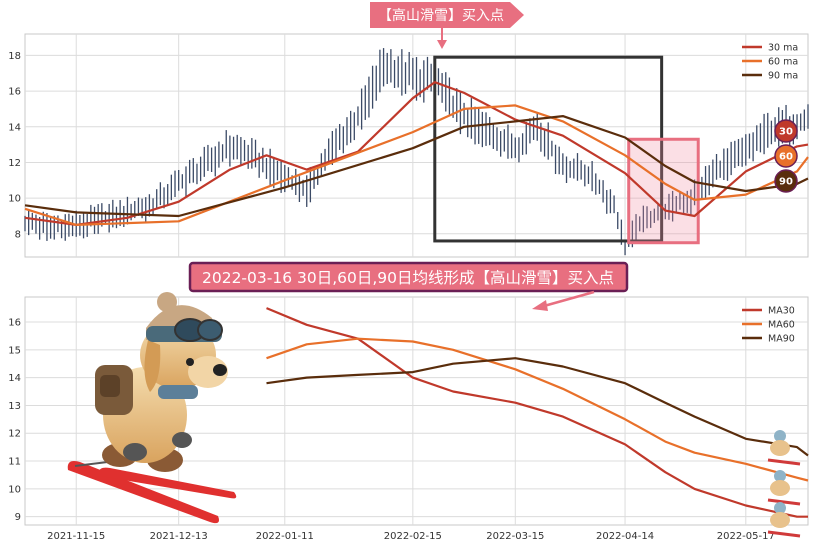 This screenshot has height=547, width=813. What do you see at coordinates (285, 536) in the screenshot?
I see `x-tick-label: 2022-01-11` at bounding box center [285, 536].